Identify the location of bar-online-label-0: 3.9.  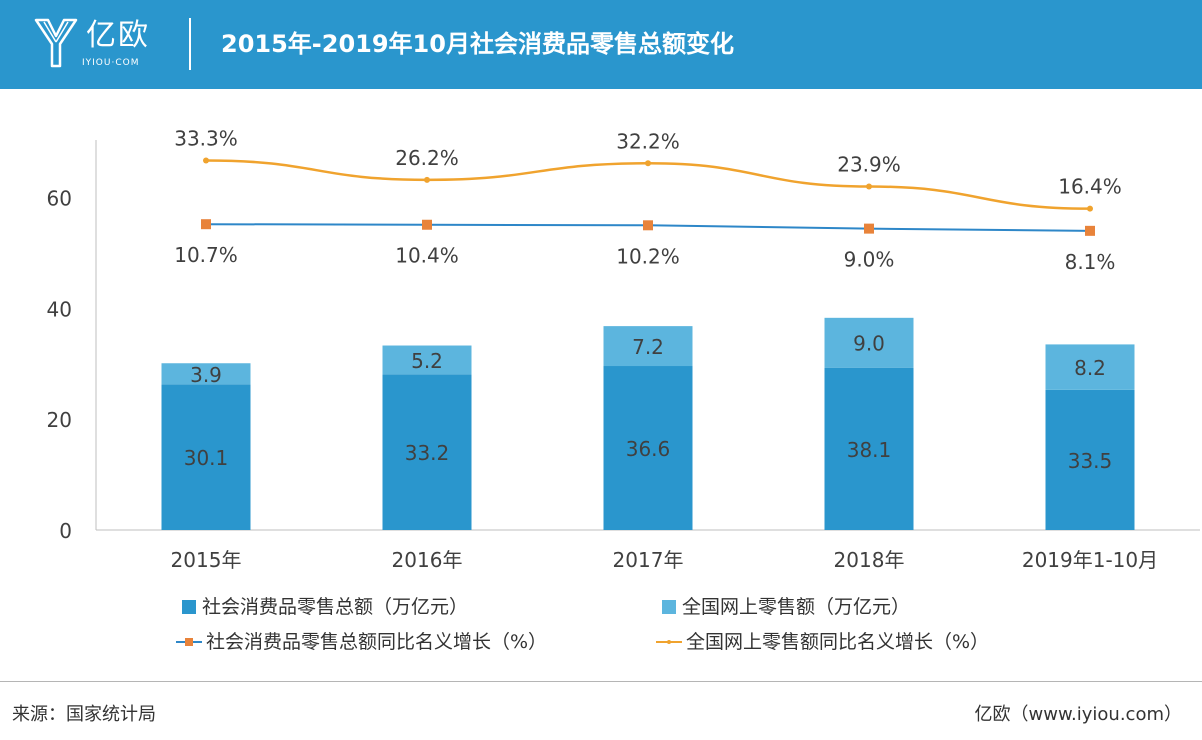
(206, 375).